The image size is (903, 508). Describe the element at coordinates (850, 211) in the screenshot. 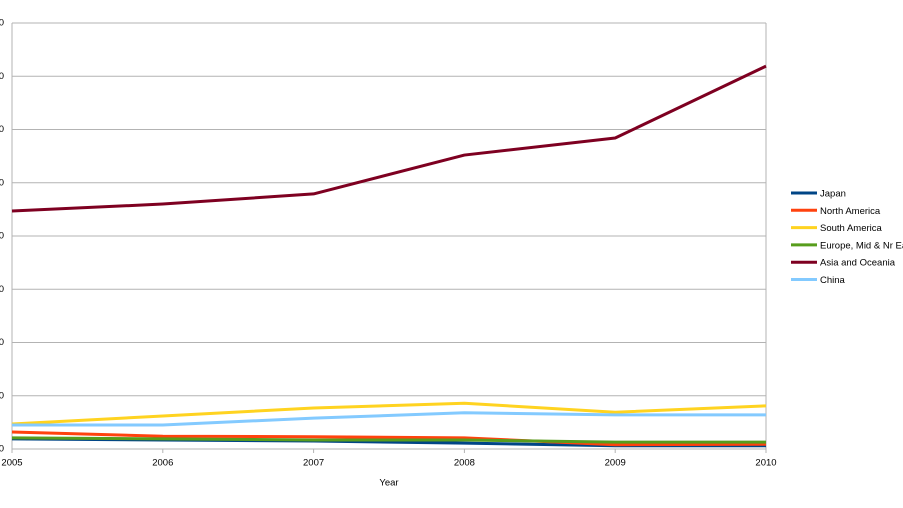

I see `legend-label: North America` at that location.